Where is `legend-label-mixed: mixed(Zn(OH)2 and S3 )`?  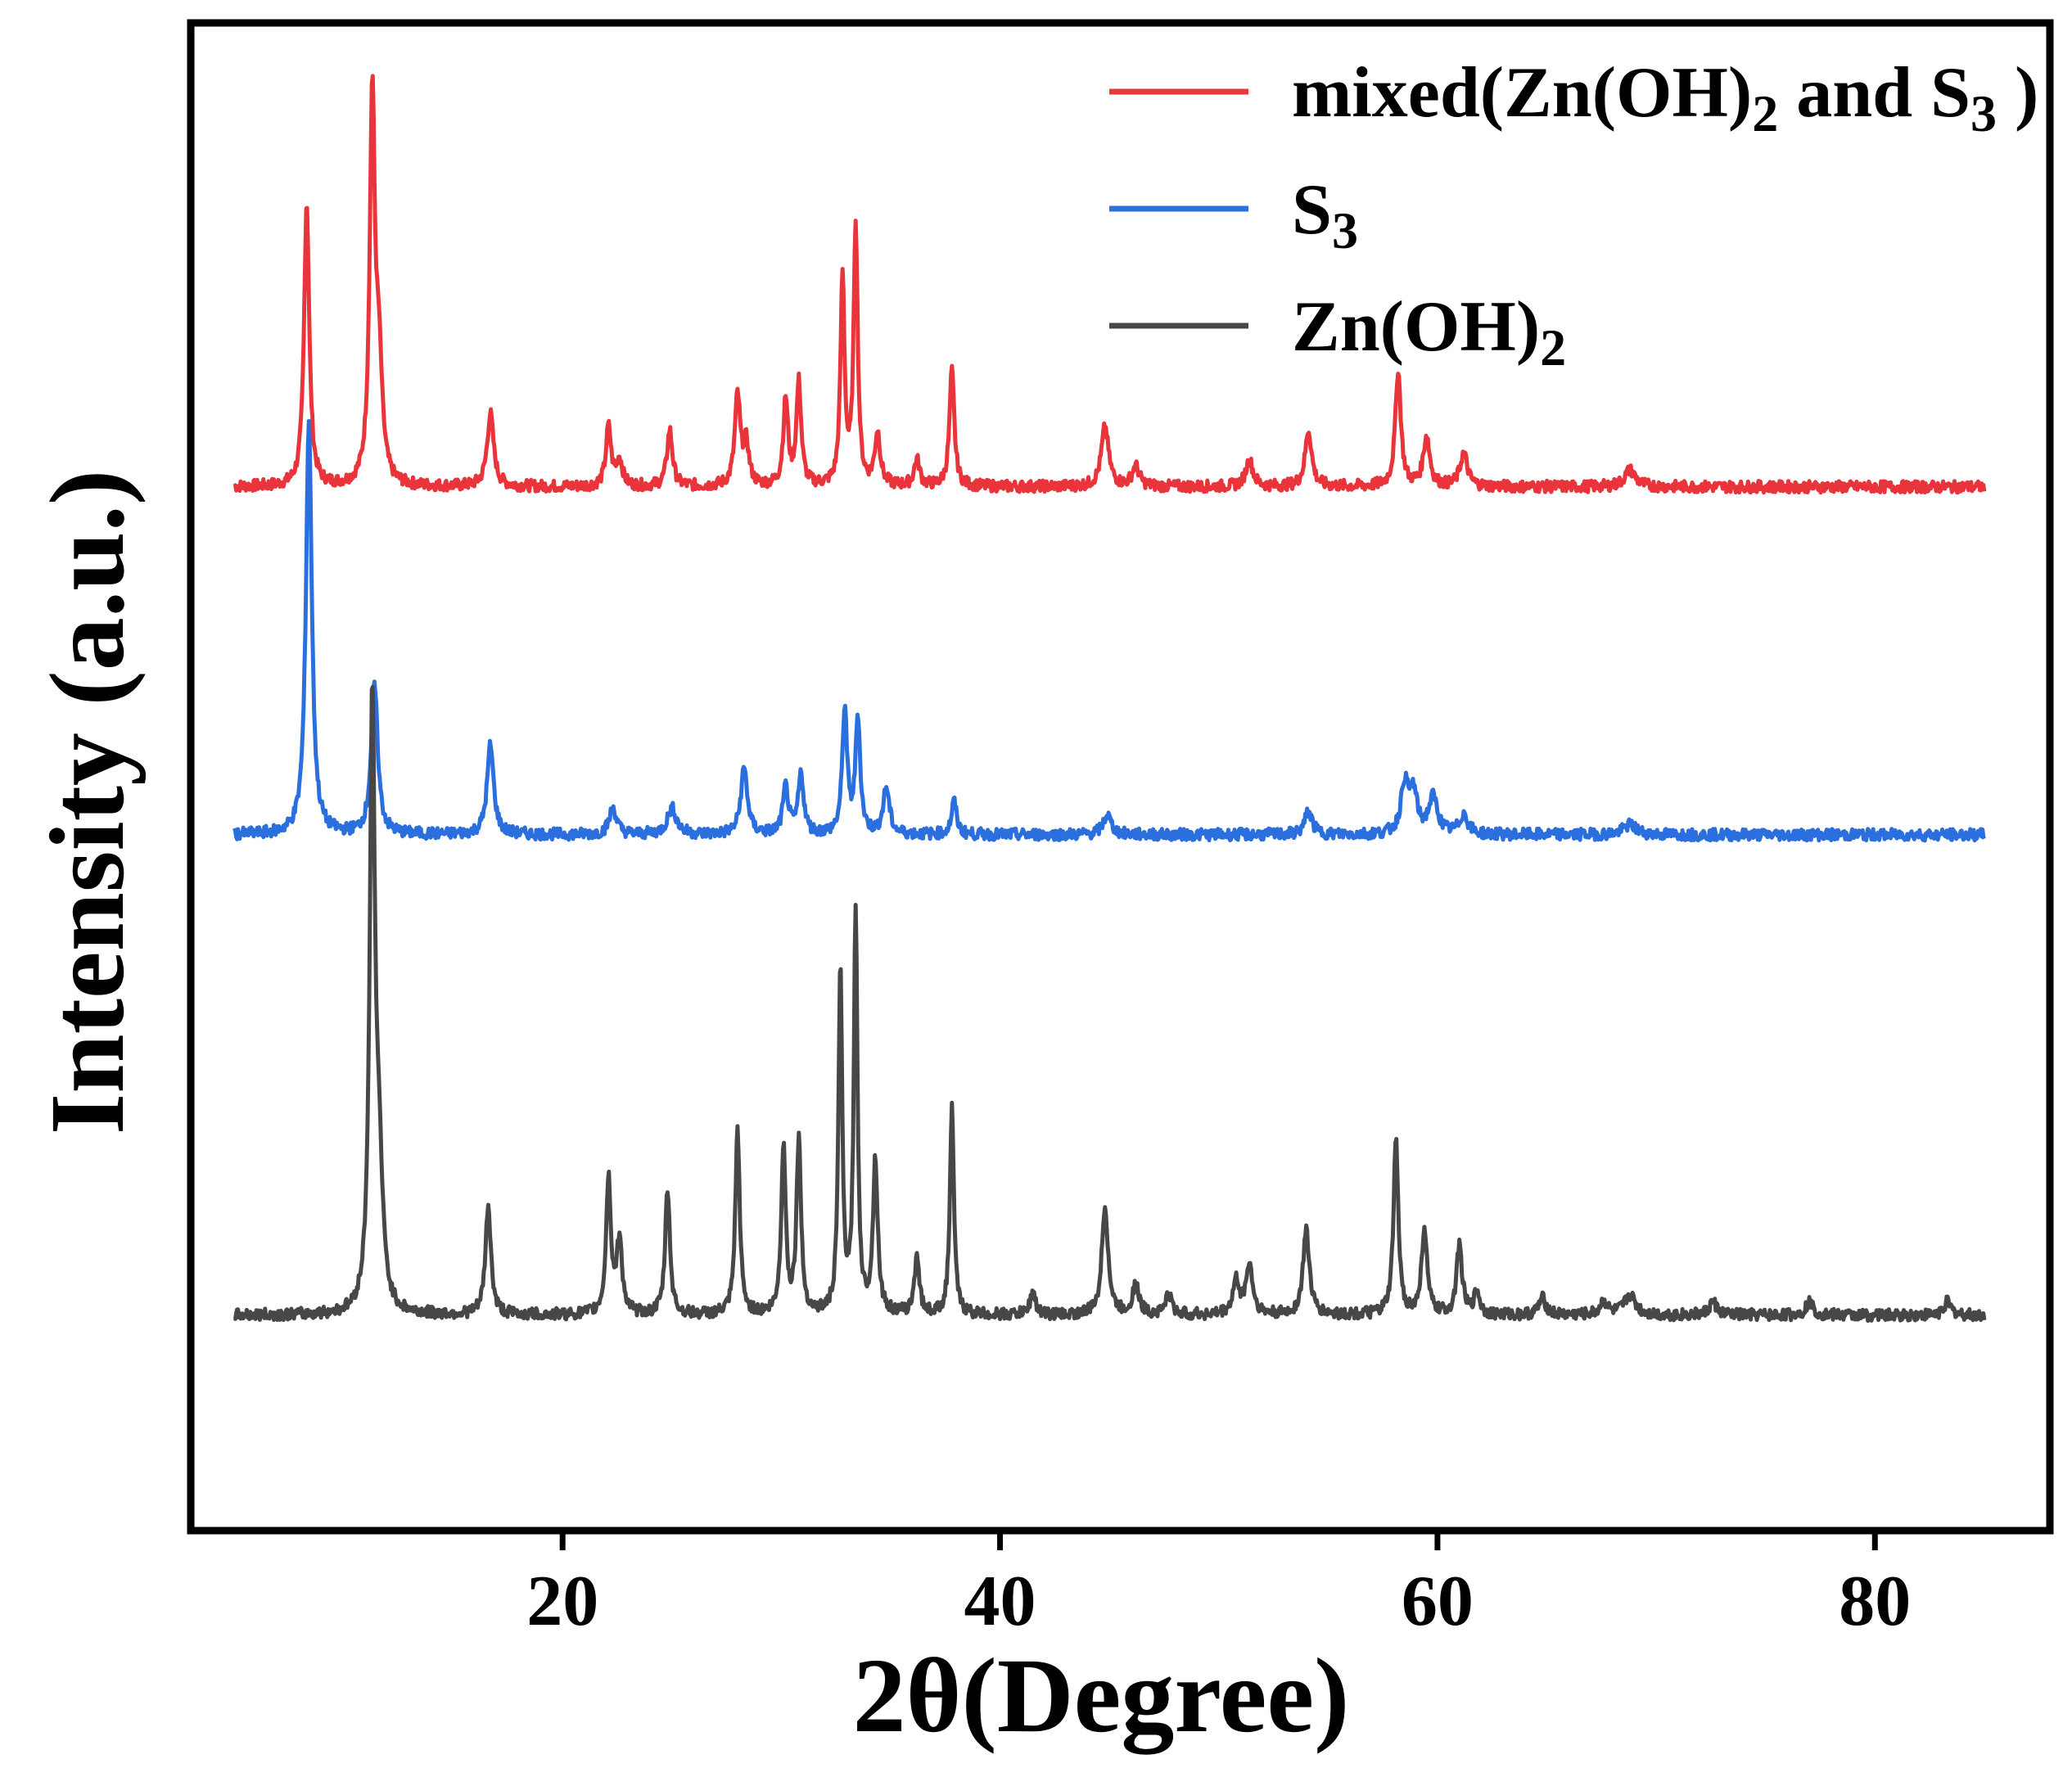 legend-label-mixed: mixed(Zn(OH)2 and S3 ) is located at coordinates (1665, 98).